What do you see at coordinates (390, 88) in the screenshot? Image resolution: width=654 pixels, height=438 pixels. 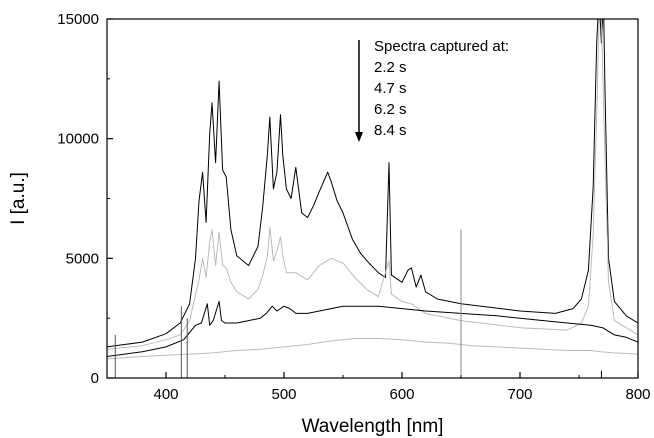 I see `legend-entry: 4.7 s` at bounding box center [390, 88].